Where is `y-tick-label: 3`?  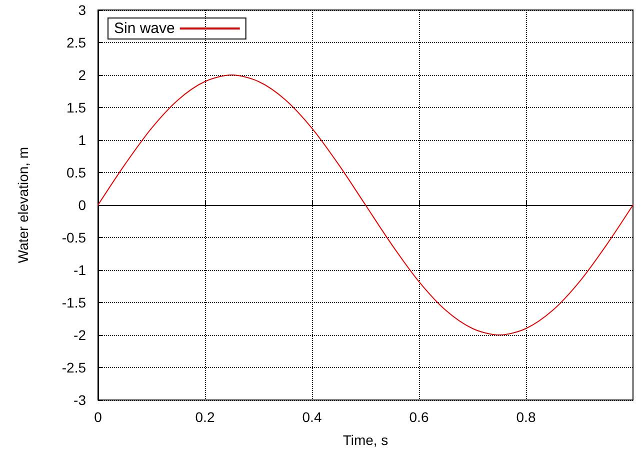 y-tick-label: 3 is located at coordinates (82, 10).